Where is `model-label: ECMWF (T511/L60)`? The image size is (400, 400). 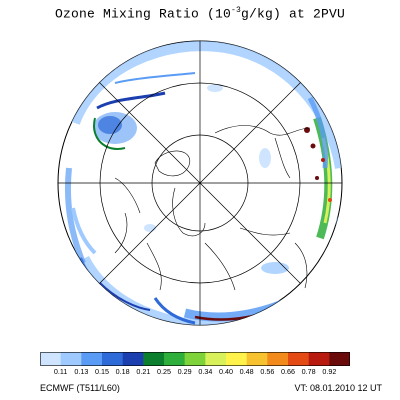
model-label: ECMWF (T511/L60) is located at coordinates (80, 388).